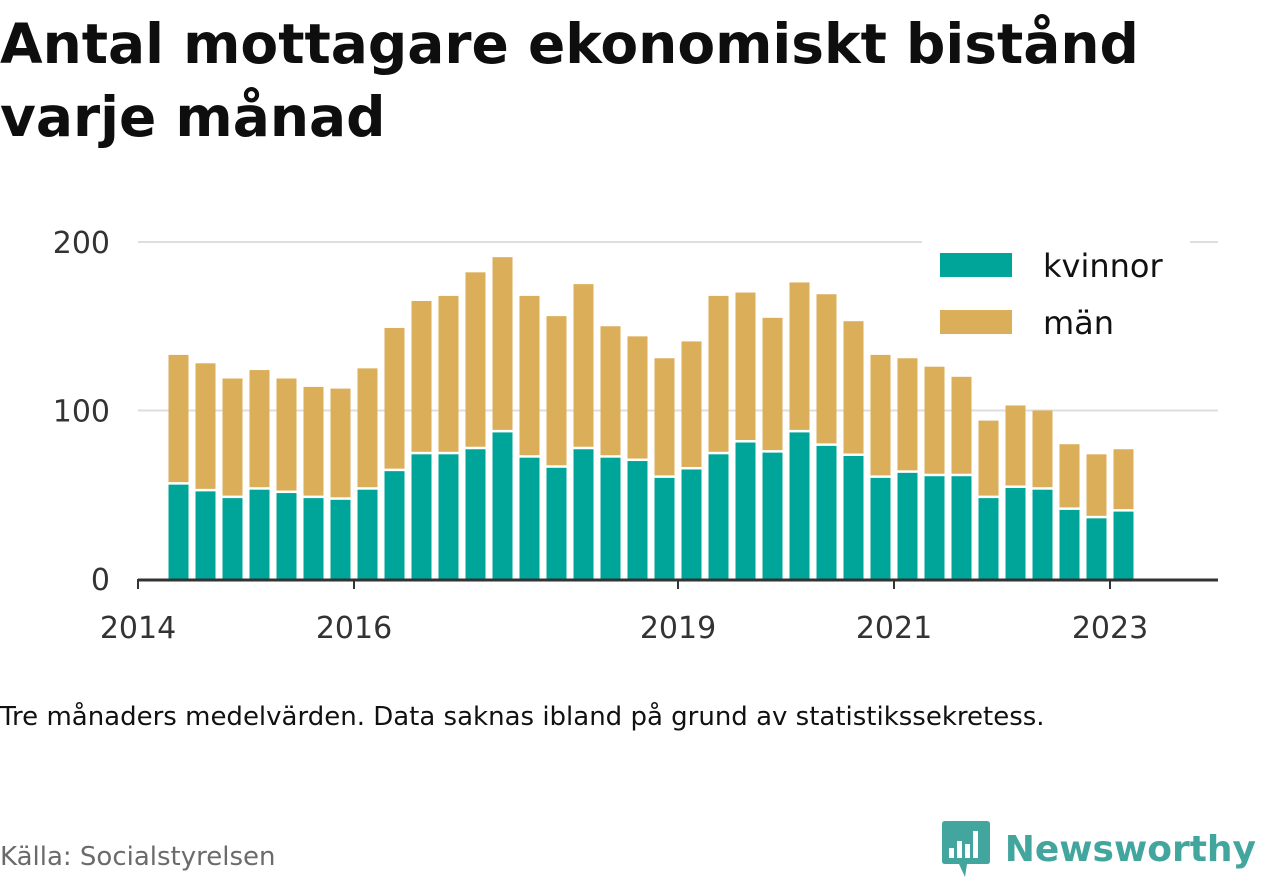  Describe the element at coordinates (1110, 628) in the screenshot. I see `x-tick-label: 2023` at that location.